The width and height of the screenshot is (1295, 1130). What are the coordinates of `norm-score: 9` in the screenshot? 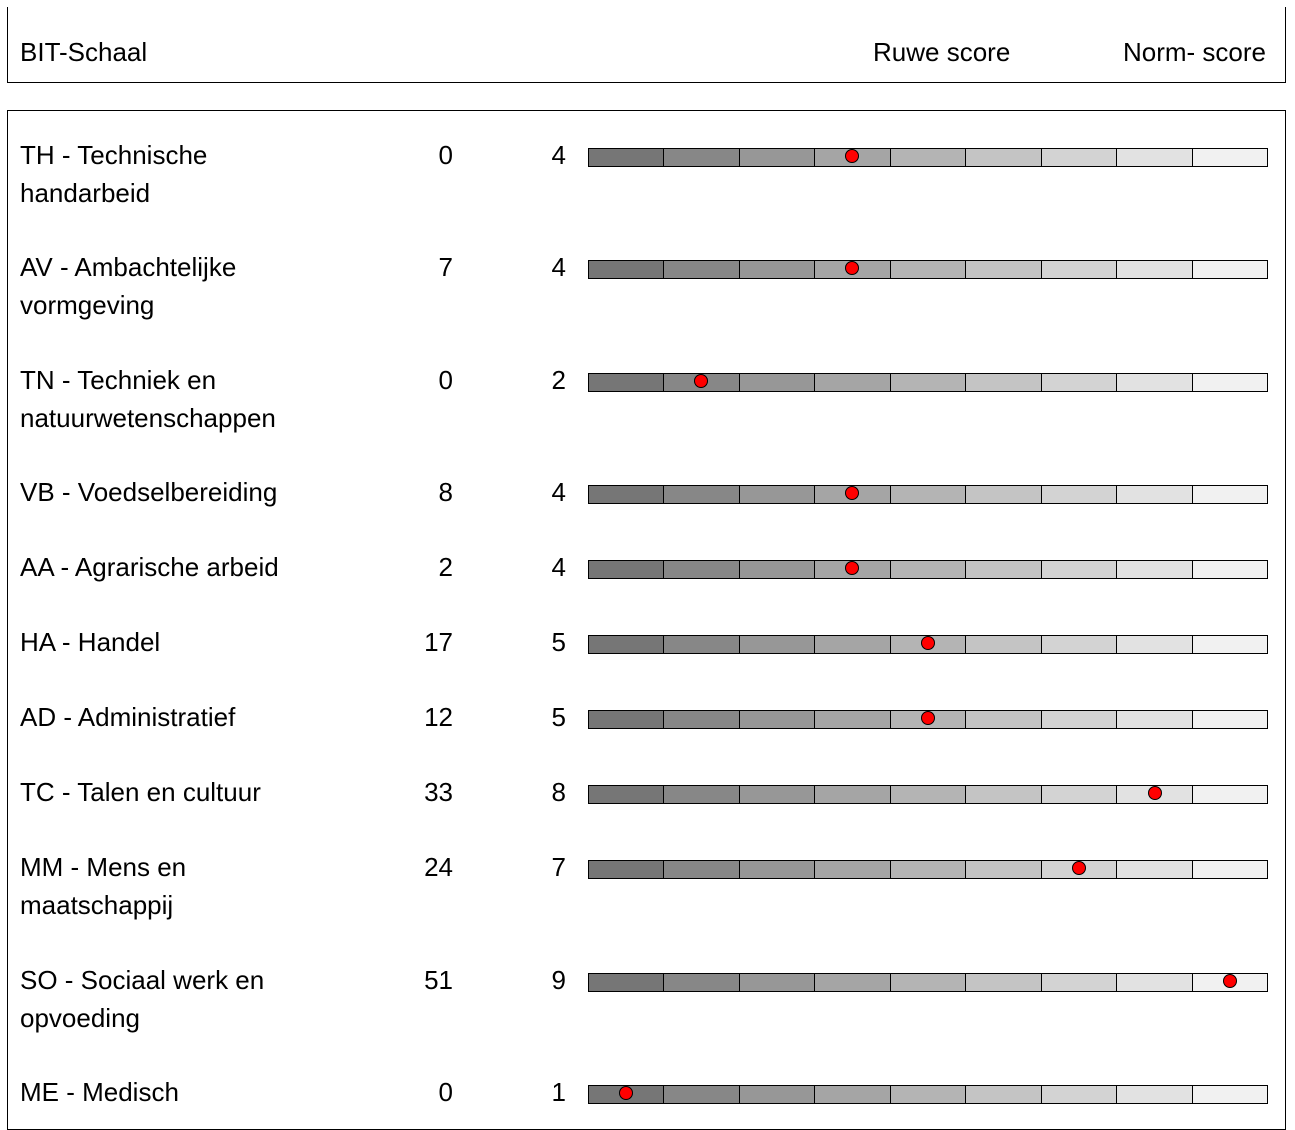 It's located at (558, 980).